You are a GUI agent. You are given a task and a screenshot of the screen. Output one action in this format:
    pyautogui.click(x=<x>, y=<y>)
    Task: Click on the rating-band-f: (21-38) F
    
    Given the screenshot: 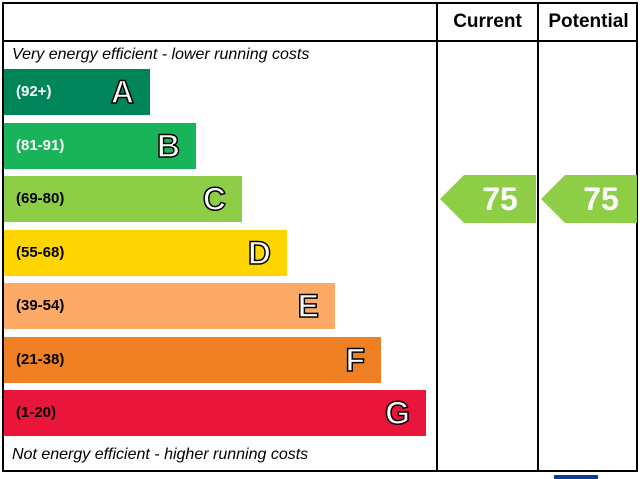 What is the action you would take?
    pyautogui.click(x=192, y=360)
    